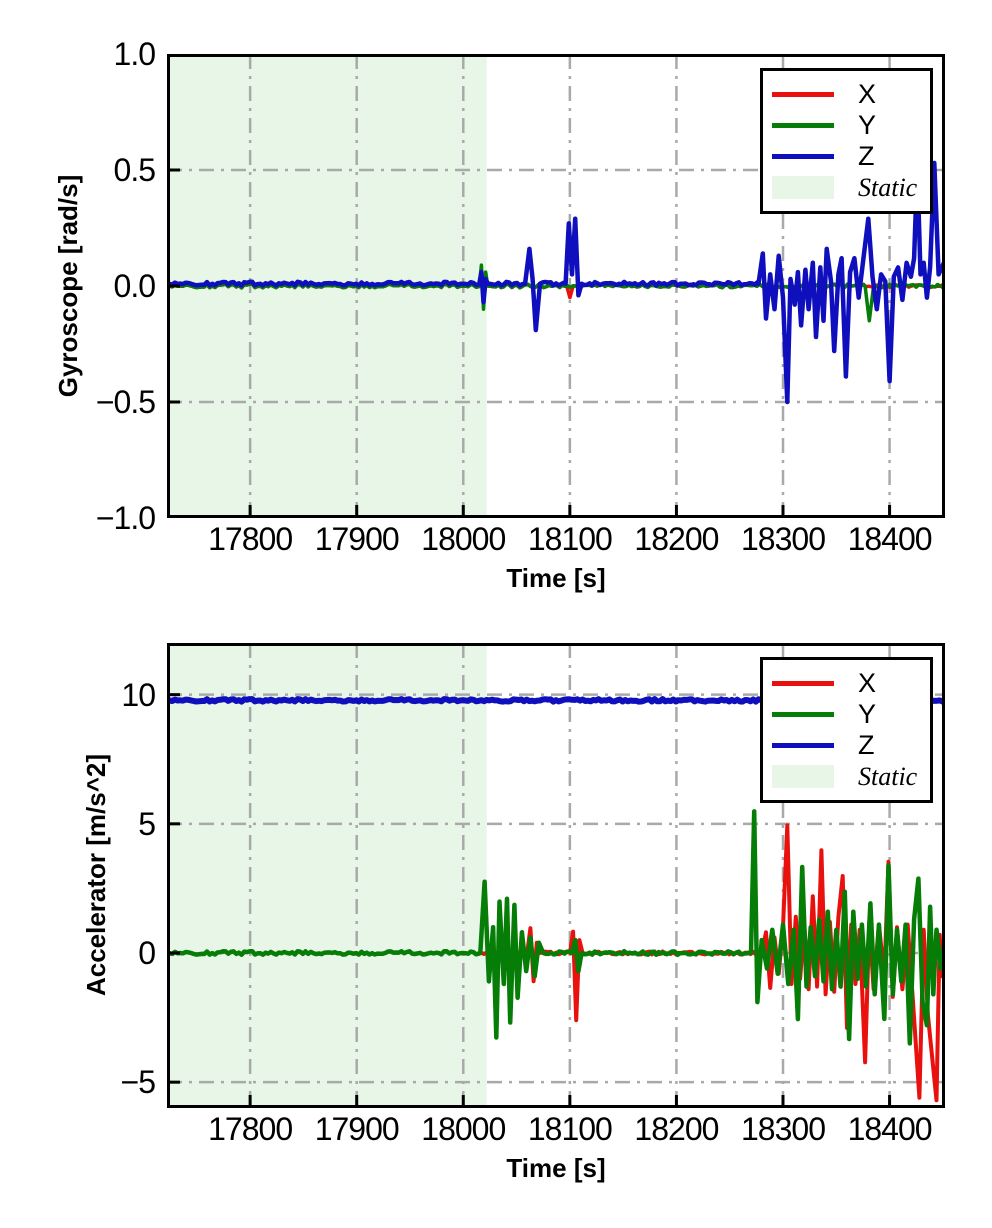 Image resolution: width=992 pixels, height=1228 pixels. I want to click on y-tick-label: 0.5, so click(134, 170).